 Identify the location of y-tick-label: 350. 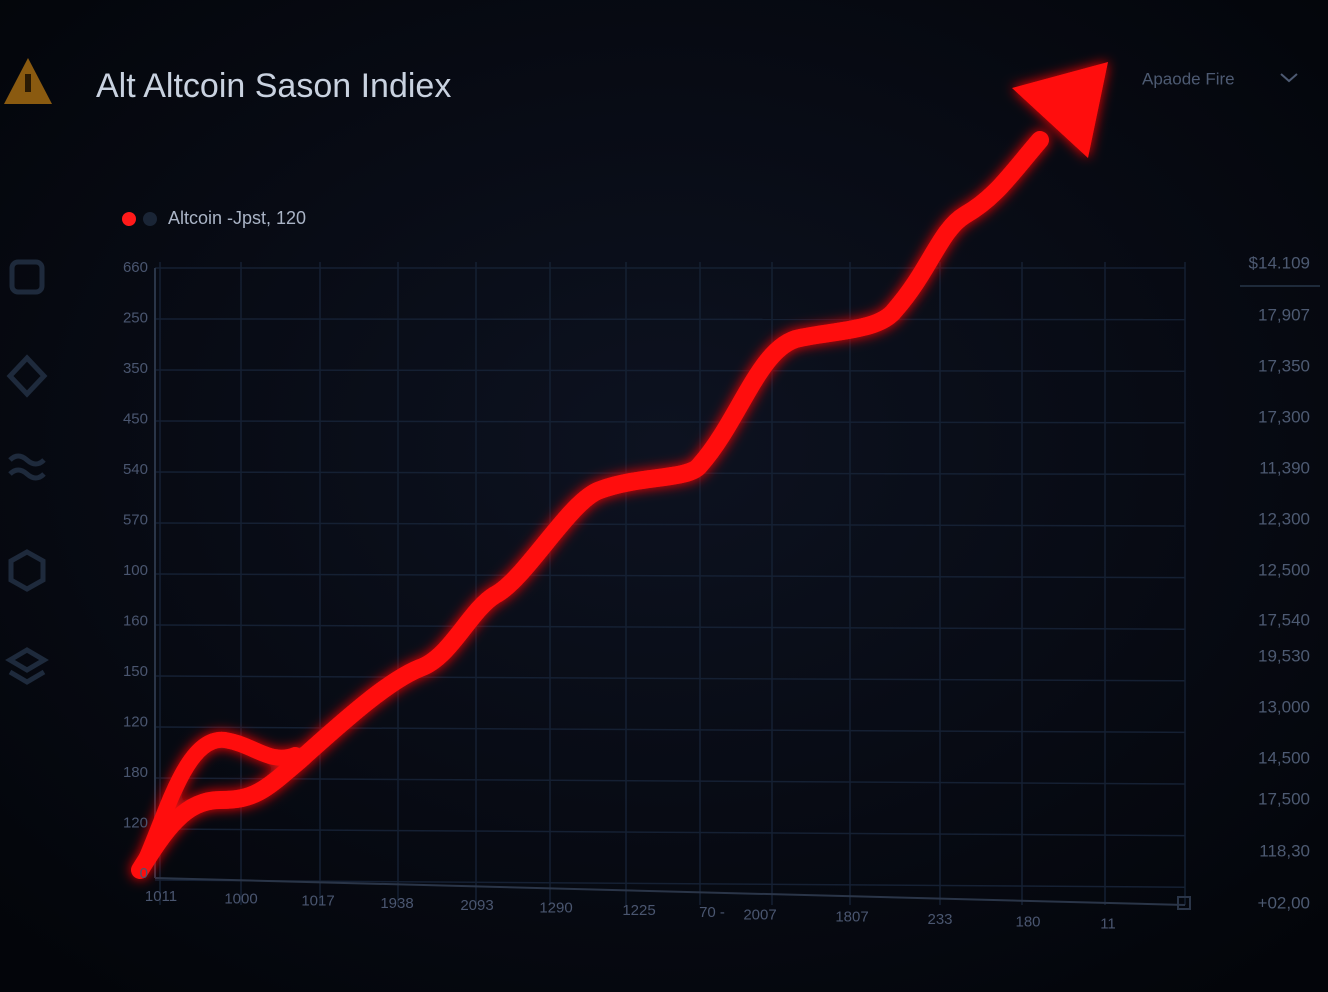
(135, 368).